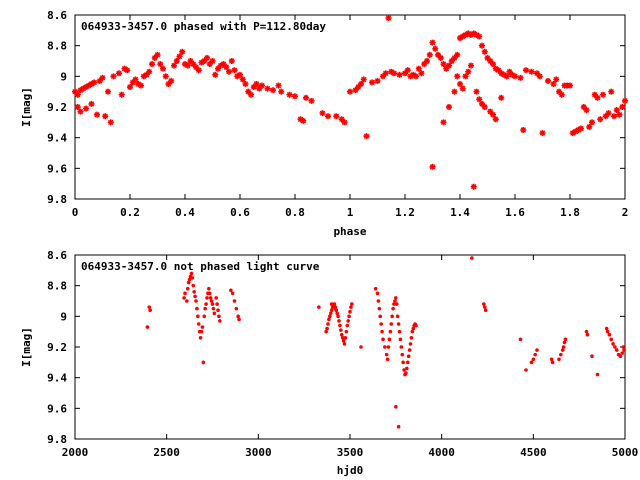 This screenshot has width=640, height=480. Describe the element at coordinates (441, 452) in the screenshot. I see `unphased-x-tick-label: 4000` at that location.